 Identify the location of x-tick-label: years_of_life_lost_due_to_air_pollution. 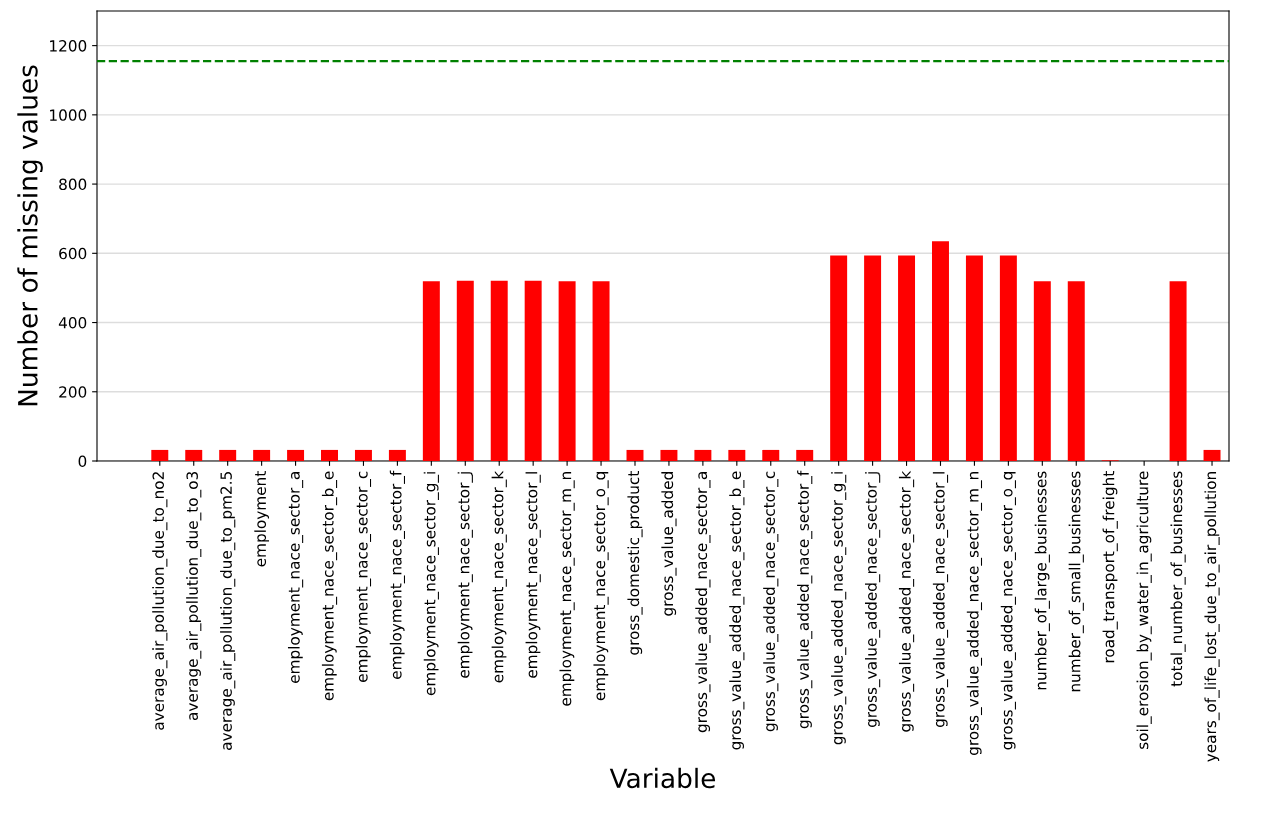
(1212, 617).